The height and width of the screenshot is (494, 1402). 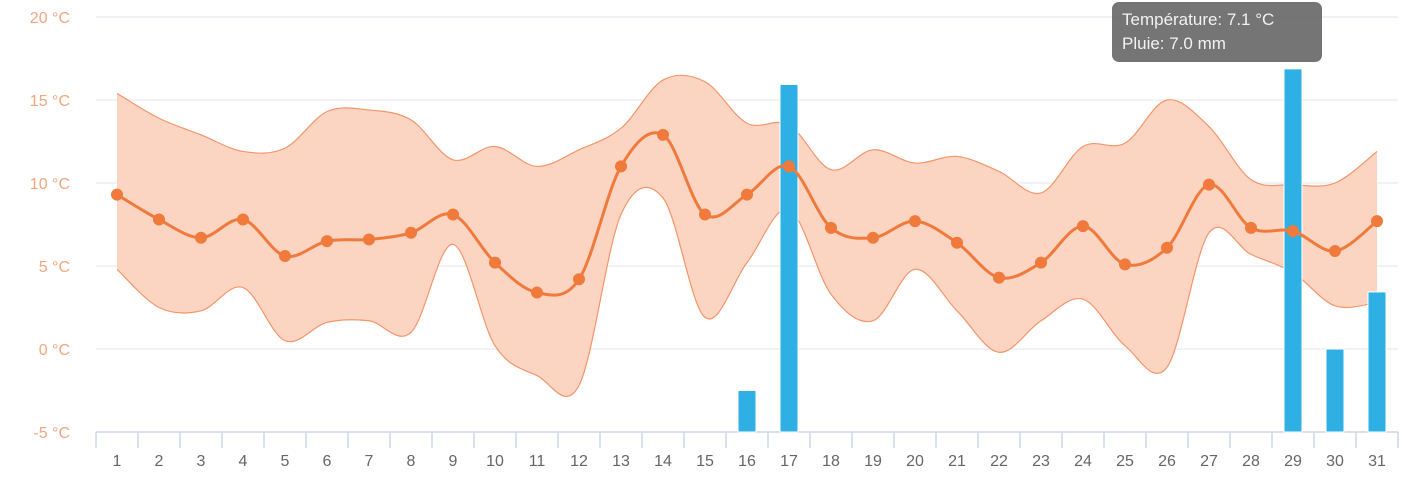 What do you see at coordinates (327, 461) in the screenshot?
I see `x-tick-label: 6` at bounding box center [327, 461].